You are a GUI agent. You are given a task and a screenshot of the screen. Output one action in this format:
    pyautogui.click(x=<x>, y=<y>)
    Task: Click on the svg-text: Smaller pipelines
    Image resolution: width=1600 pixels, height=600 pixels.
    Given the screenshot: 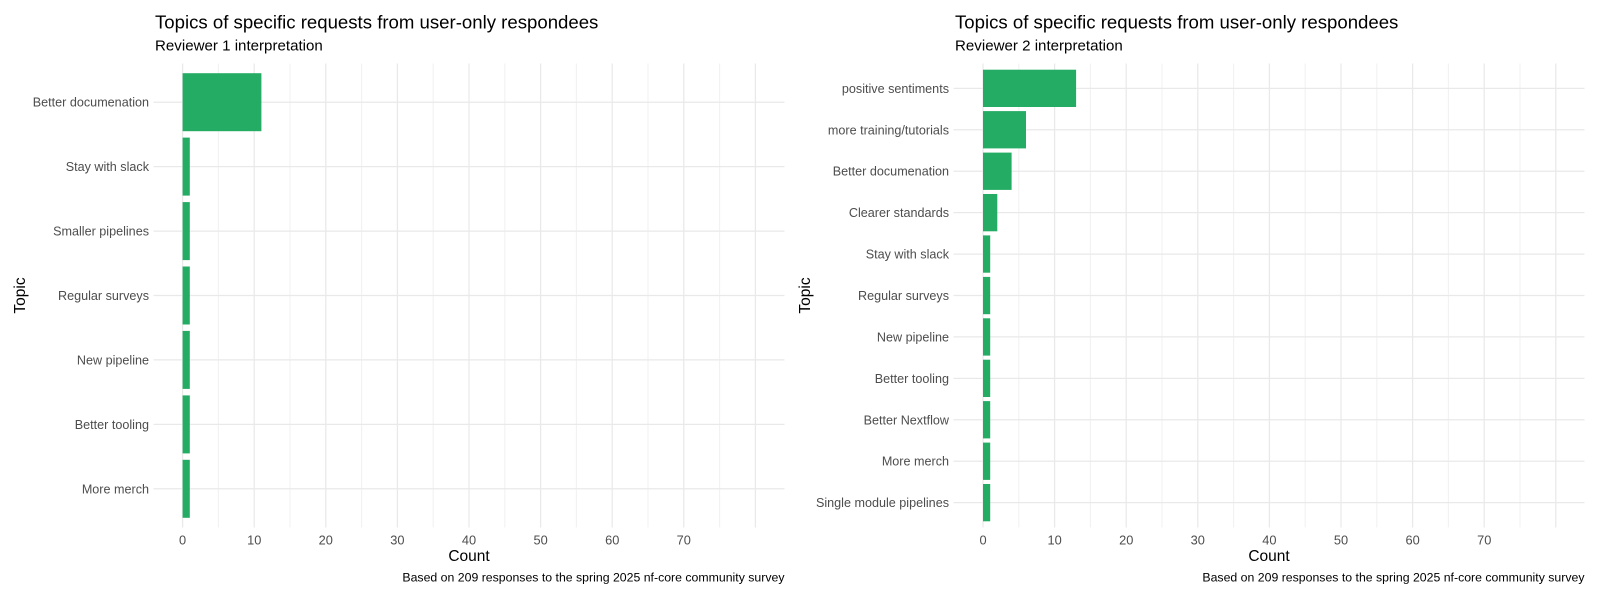 What is the action you would take?
    pyautogui.click(x=101, y=232)
    